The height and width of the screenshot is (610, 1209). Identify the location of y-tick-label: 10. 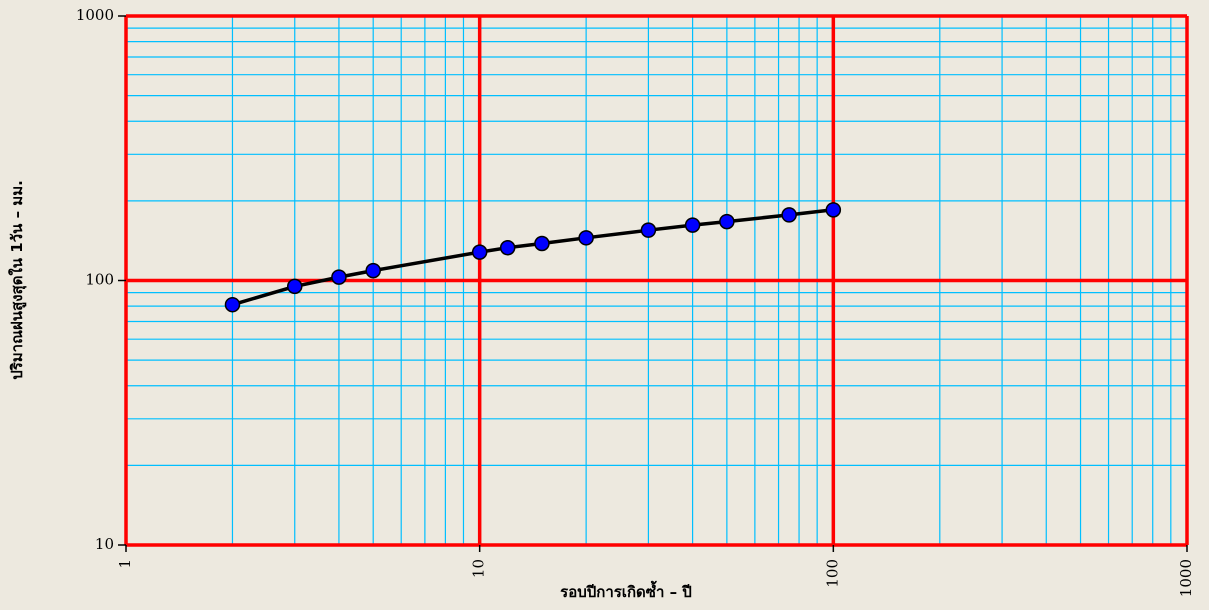
(104, 544).